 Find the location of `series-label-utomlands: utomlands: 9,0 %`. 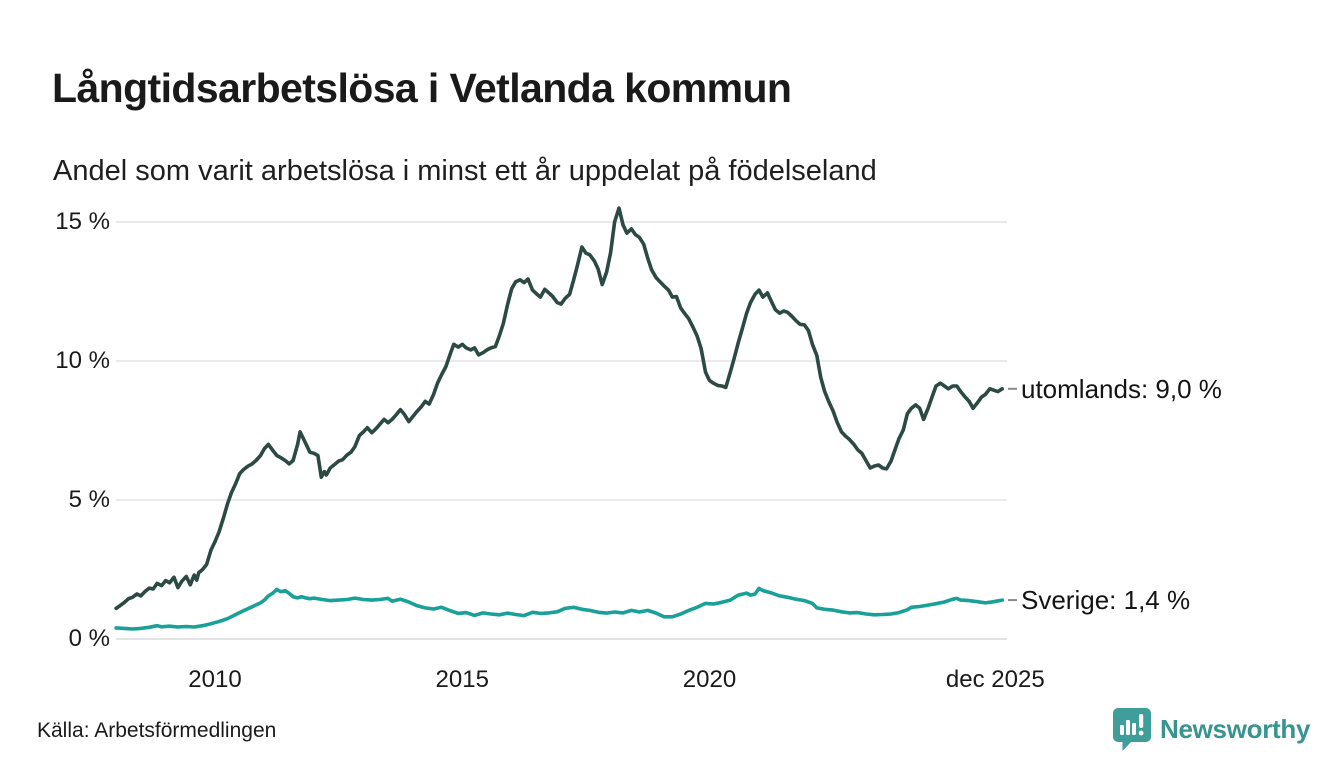

series-label-utomlands: utomlands: 9,0 % is located at coordinates (1121, 388).